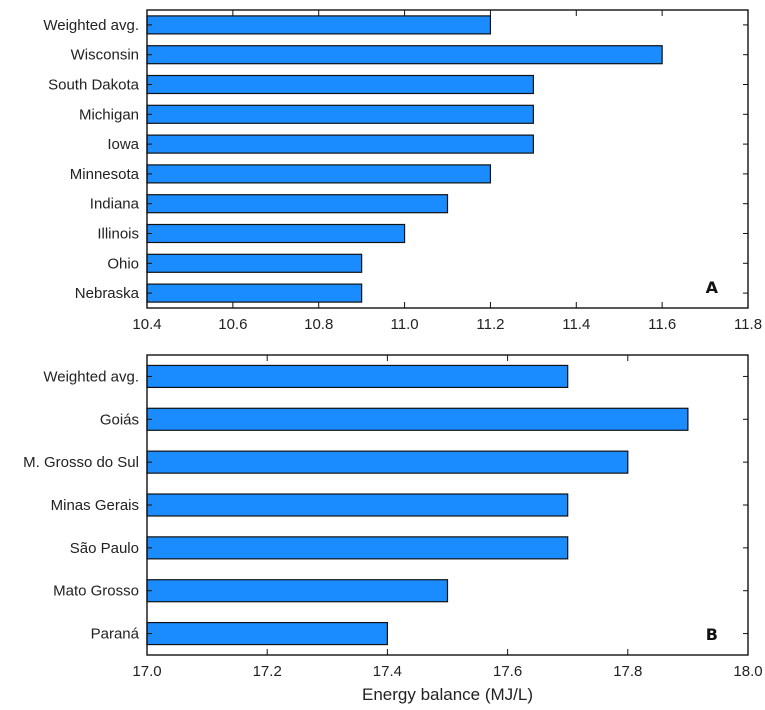 This screenshot has width=765, height=710. What do you see at coordinates (507, 671) in the screenshot?
I see `x-tick-label: 17.6` at bounding box center [507, 671].